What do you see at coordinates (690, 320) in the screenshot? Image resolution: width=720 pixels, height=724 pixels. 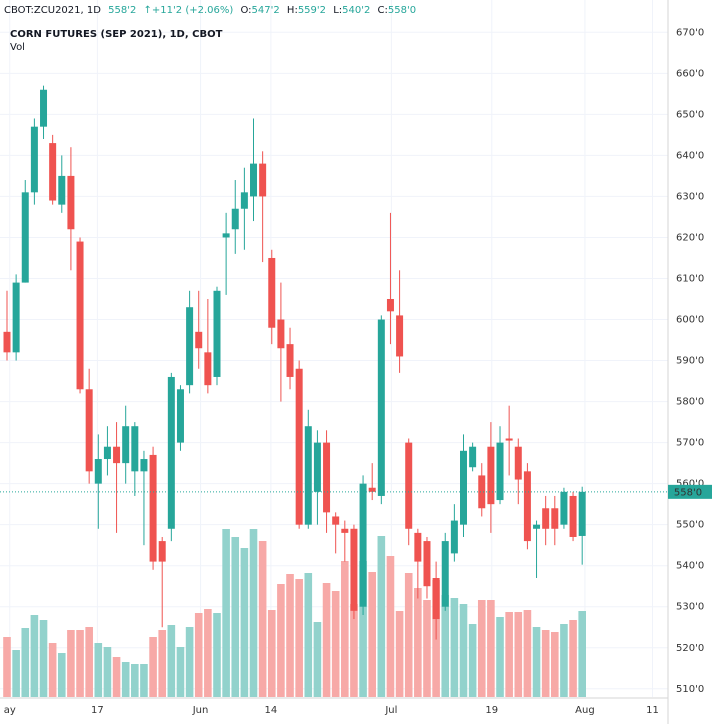 I see `y-tick-label: 600'0` at bounding box center [690, 320].